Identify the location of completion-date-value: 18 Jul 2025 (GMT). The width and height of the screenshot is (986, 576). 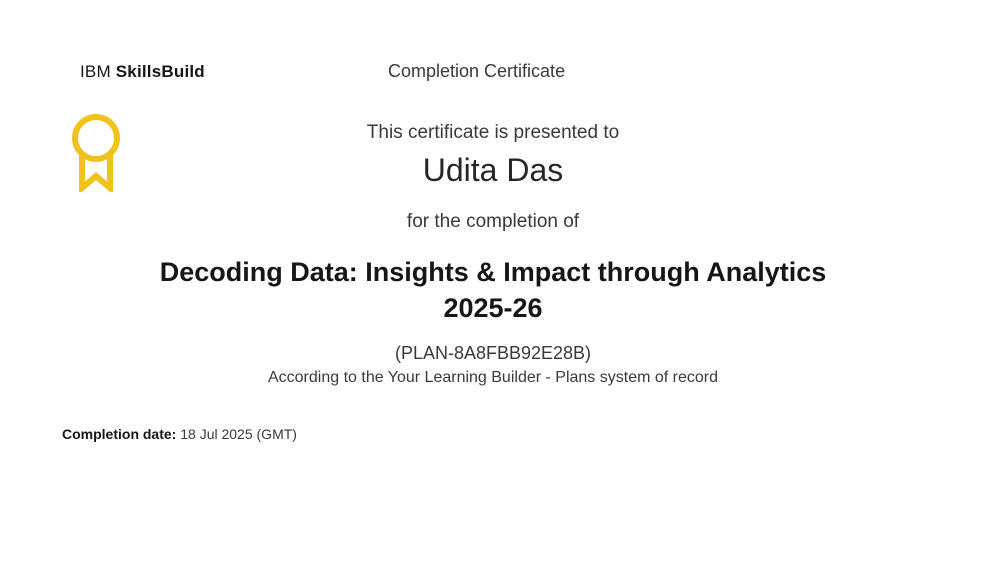
(238, 434).